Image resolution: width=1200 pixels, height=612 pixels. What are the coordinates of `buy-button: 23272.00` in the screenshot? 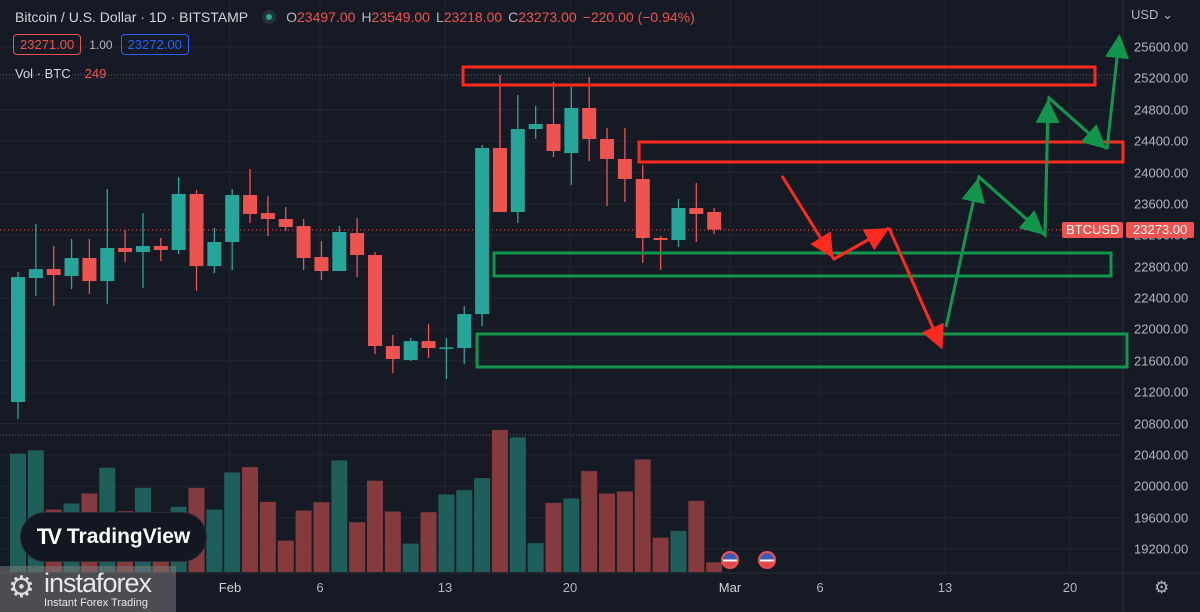 It's located at (154, 44).